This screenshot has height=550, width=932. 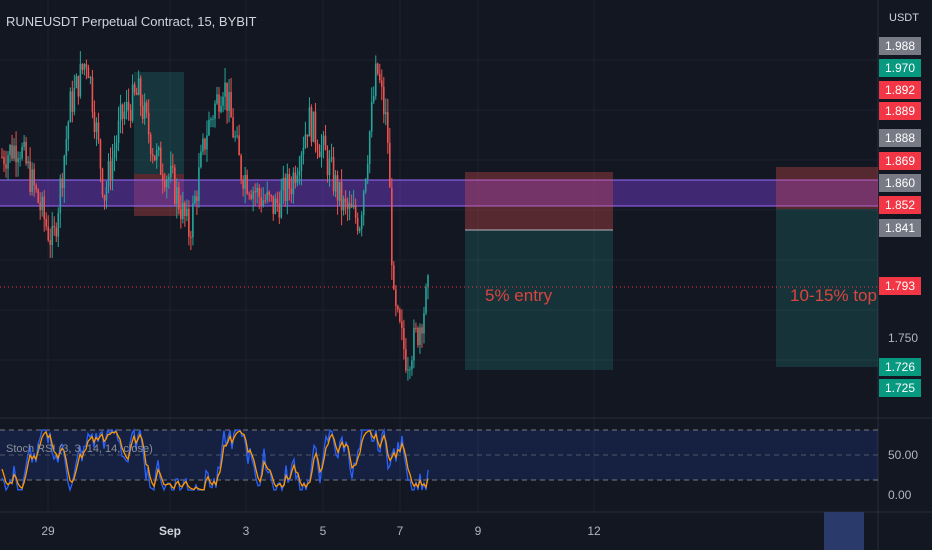 What do you see at coordinates (900, 228) in the screenshot?
I see `price-tag-1.841: 1.841` at bounding box center [900, 228].